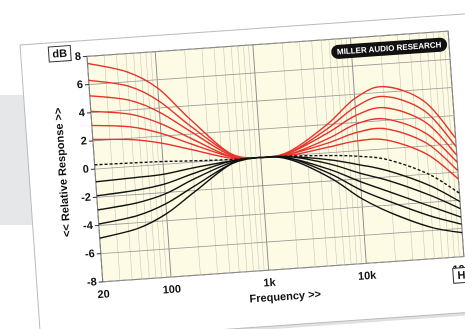 The width and height of the screenshot is (465, 329). What do you see at coordinates (103, 294) in the screenshot?
I see `x-tick-label: 20` at bounding box center [103, 294].